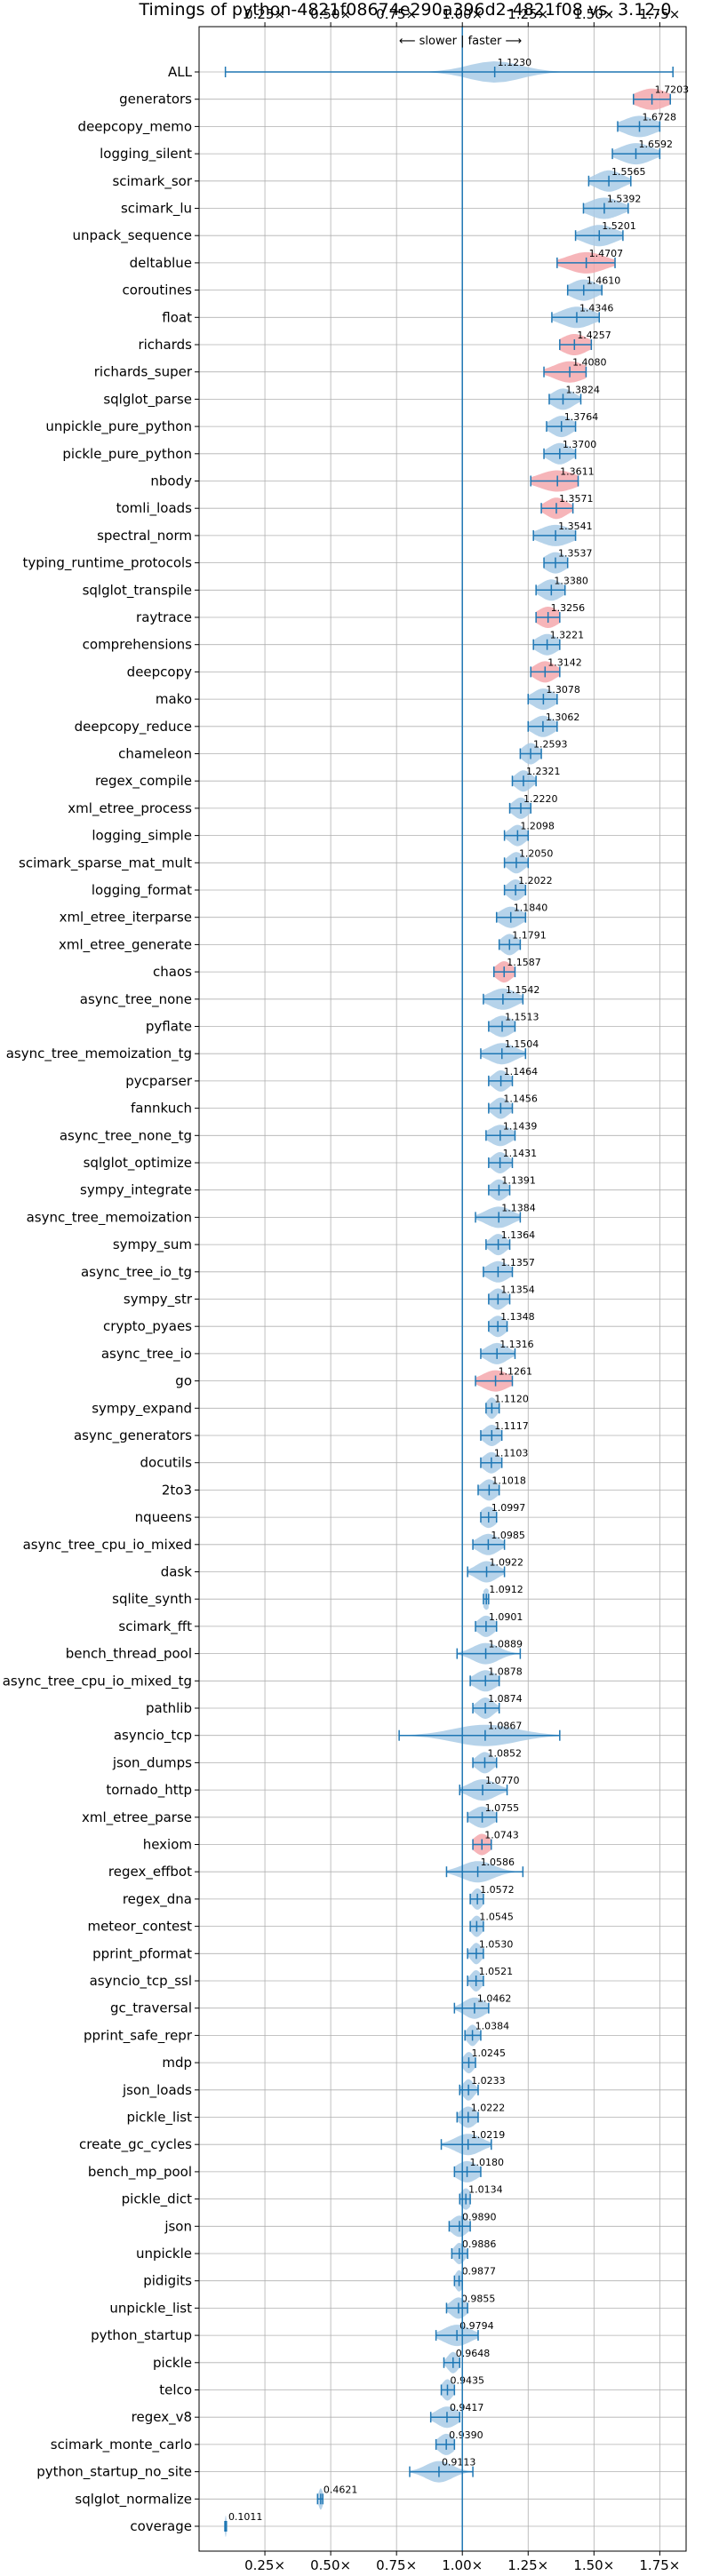  Describe the element at coordinates (489, 2135) in the screenshot. I see `value-label: 1.0219` at that location.